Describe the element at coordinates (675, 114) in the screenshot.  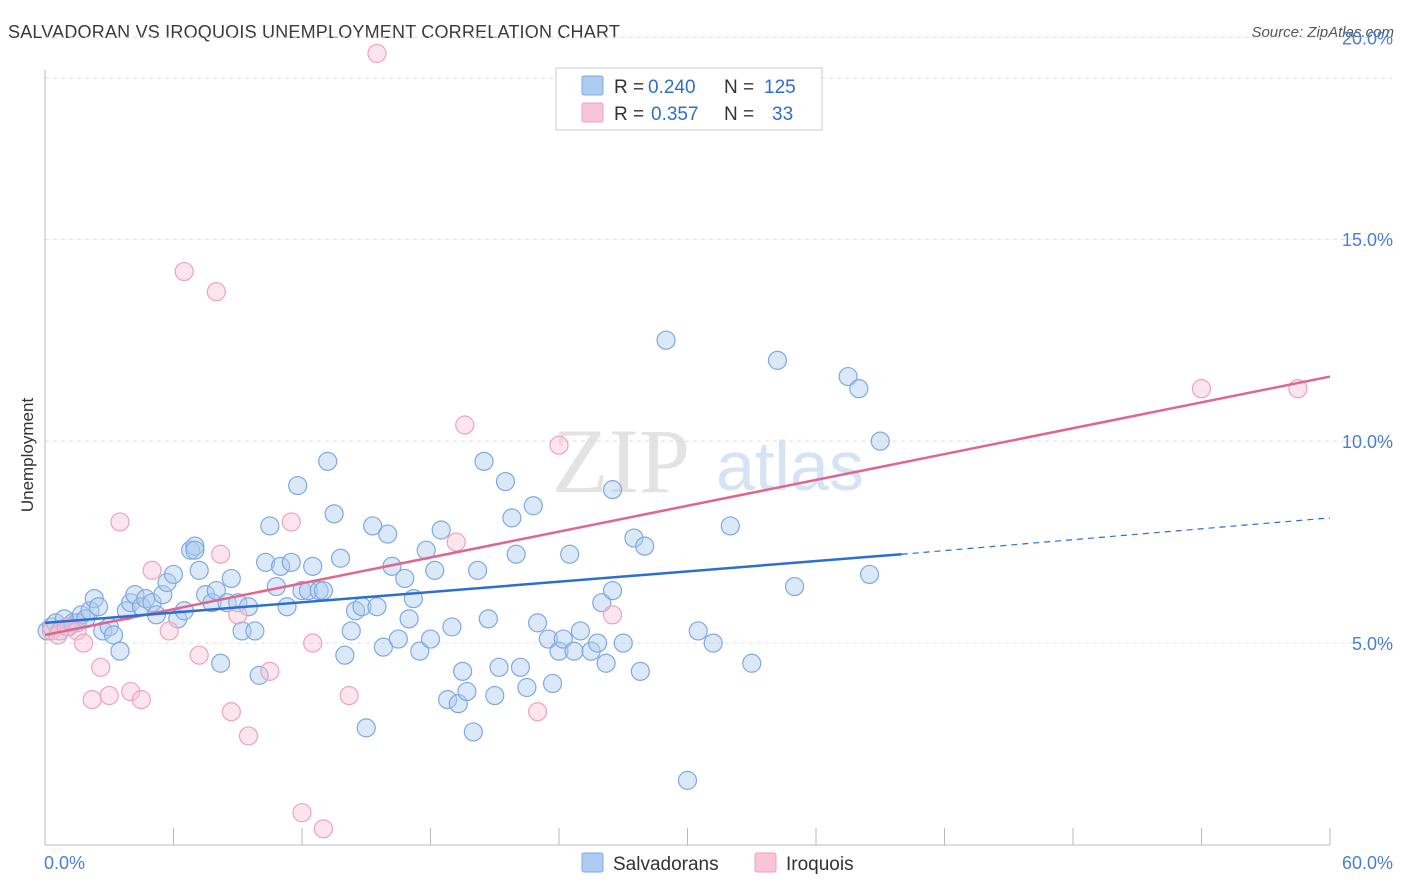
I see `legend-r-value-2: 0.357` at that location.